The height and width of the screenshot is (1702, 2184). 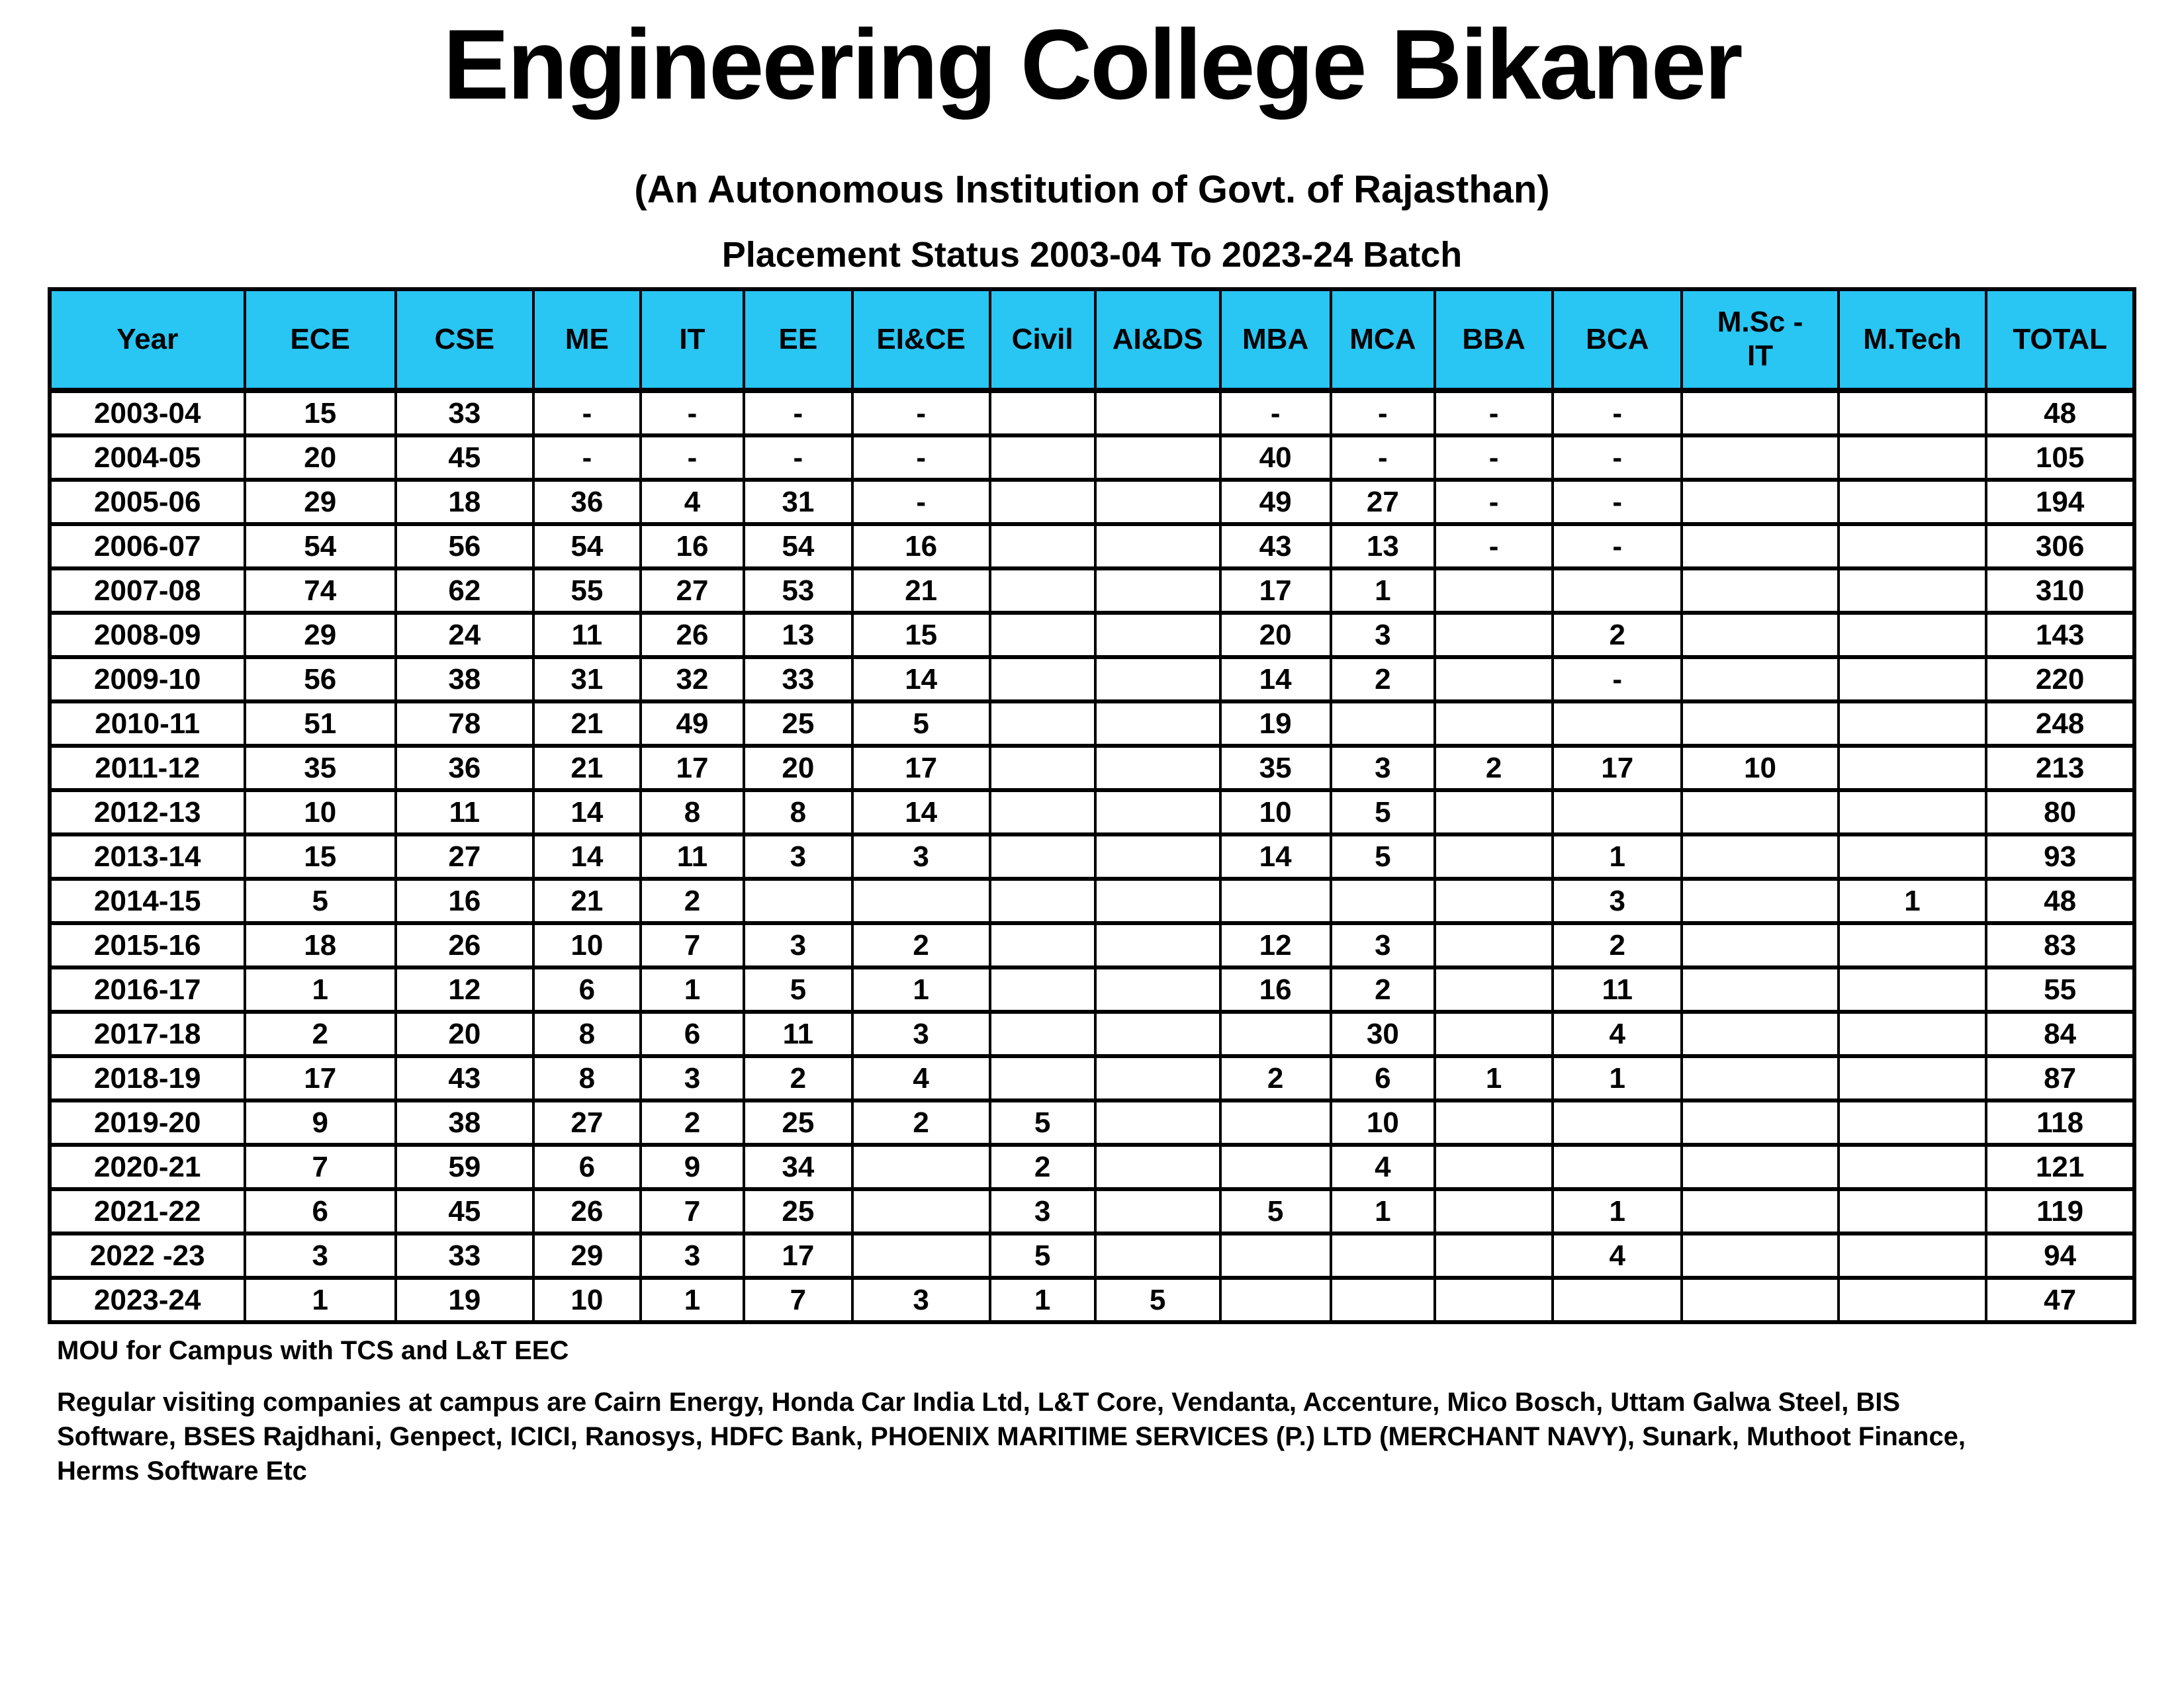 I want to click on year-cell: 2006-07, so click(x=147, y=546).